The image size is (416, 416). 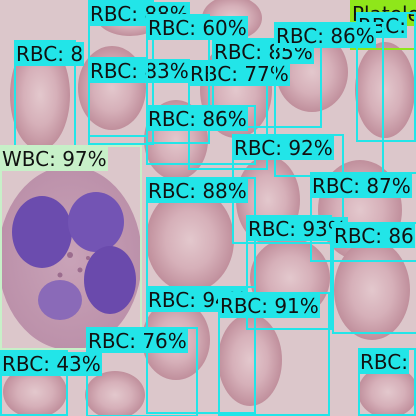 I want to click on detection-box-rbc-91: RBC: 91%, so click(x=274, y=354).